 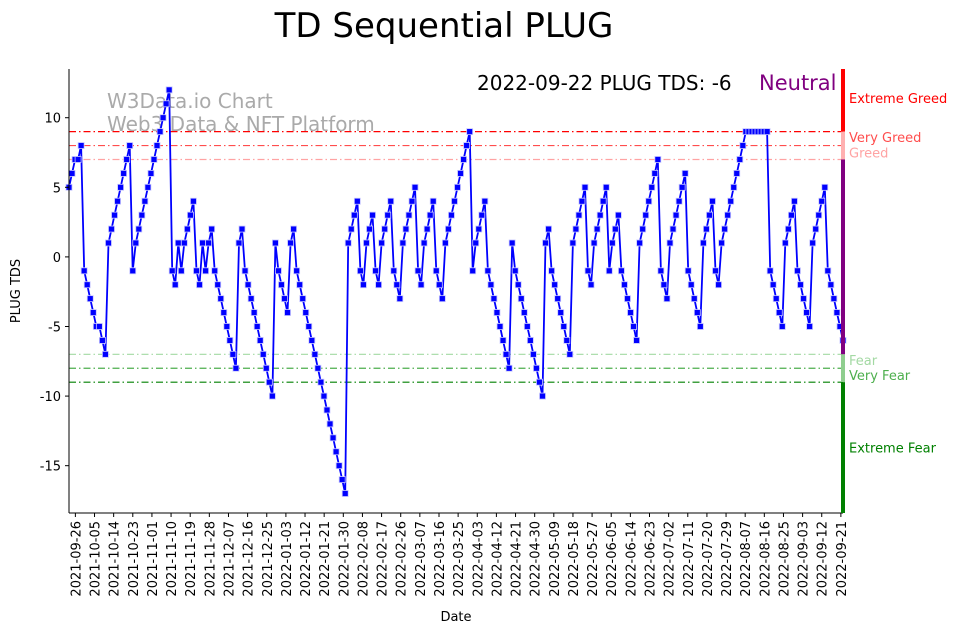 I want to click on x-tick-label: 2022-05-18, so click(x=574, y=559).